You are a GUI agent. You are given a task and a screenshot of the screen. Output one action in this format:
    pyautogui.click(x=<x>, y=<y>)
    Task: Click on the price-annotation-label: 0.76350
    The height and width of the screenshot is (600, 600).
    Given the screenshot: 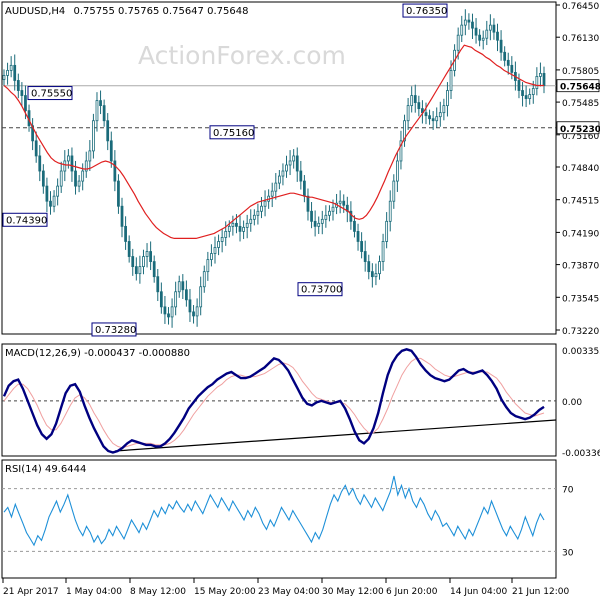 What is the action you would take?
    pyautogui.click(x=426, y=11)
    